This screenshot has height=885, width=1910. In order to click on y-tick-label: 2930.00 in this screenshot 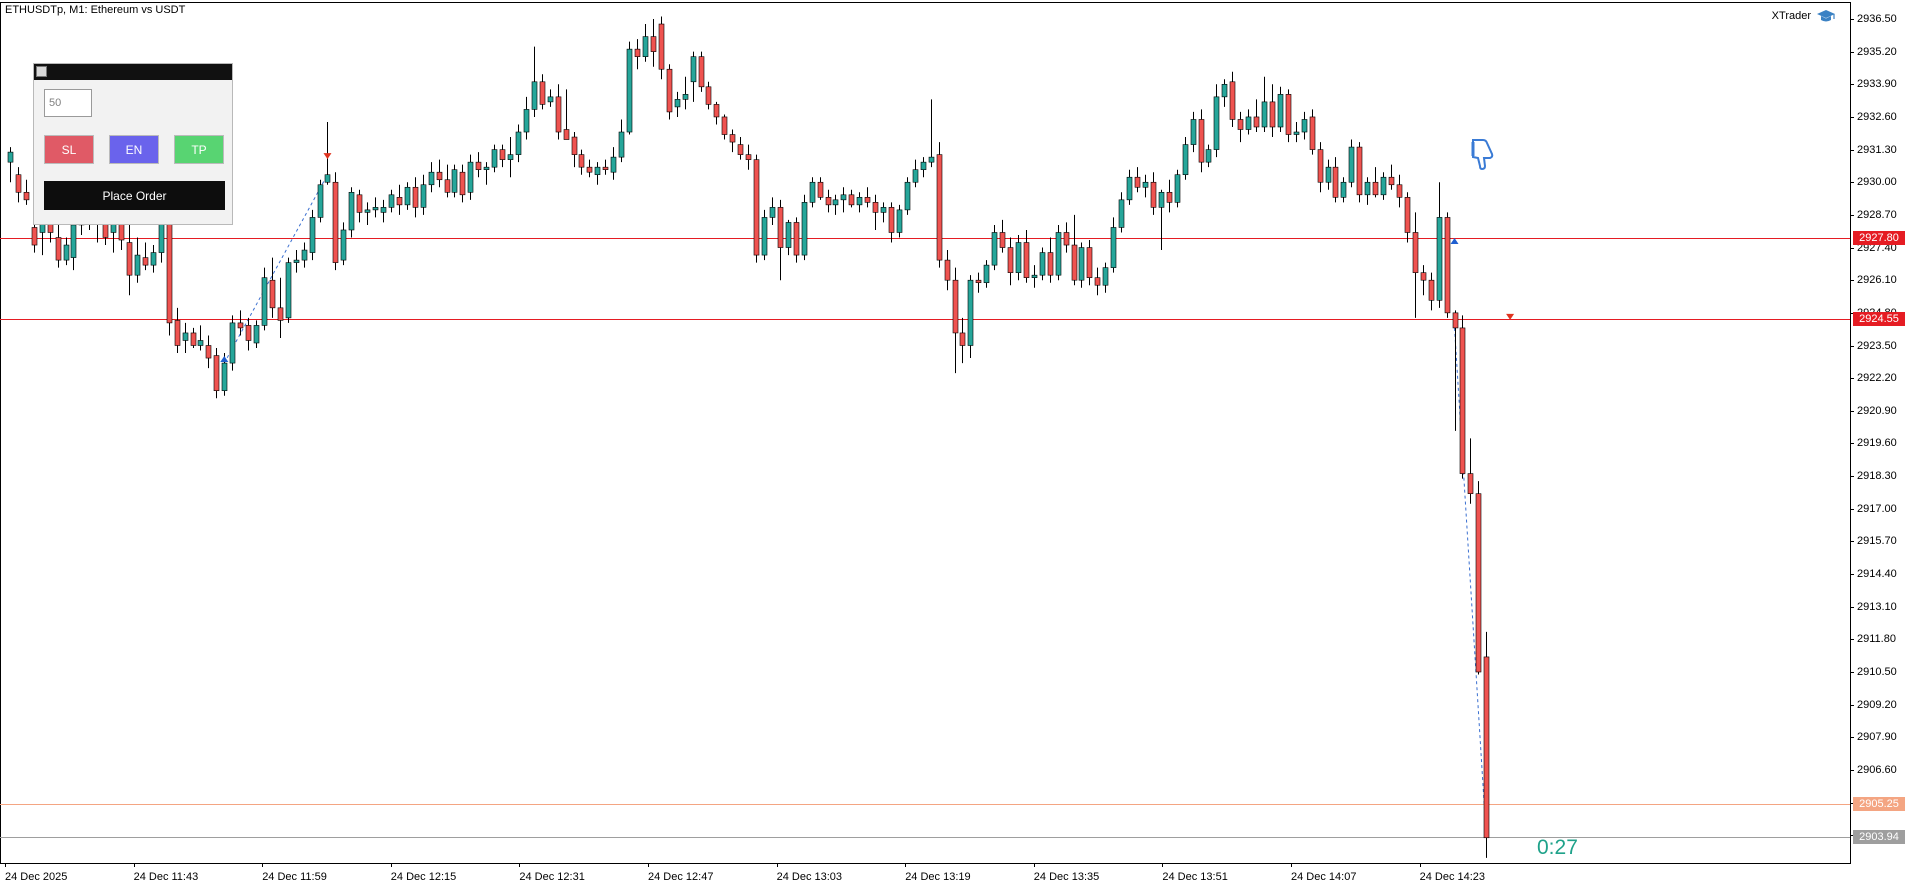, I will do `click(1877, 182)`.